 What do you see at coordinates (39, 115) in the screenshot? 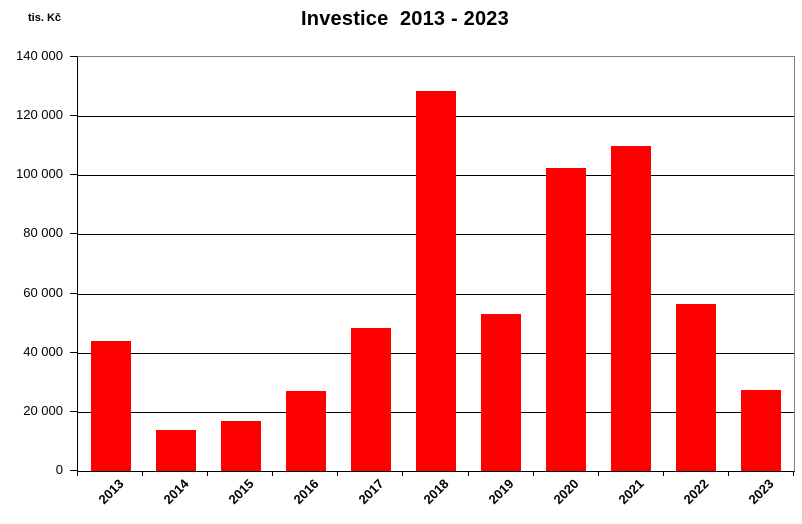
I see `y-tick-label-120000: 120 000` at bounding box center [39, 115].